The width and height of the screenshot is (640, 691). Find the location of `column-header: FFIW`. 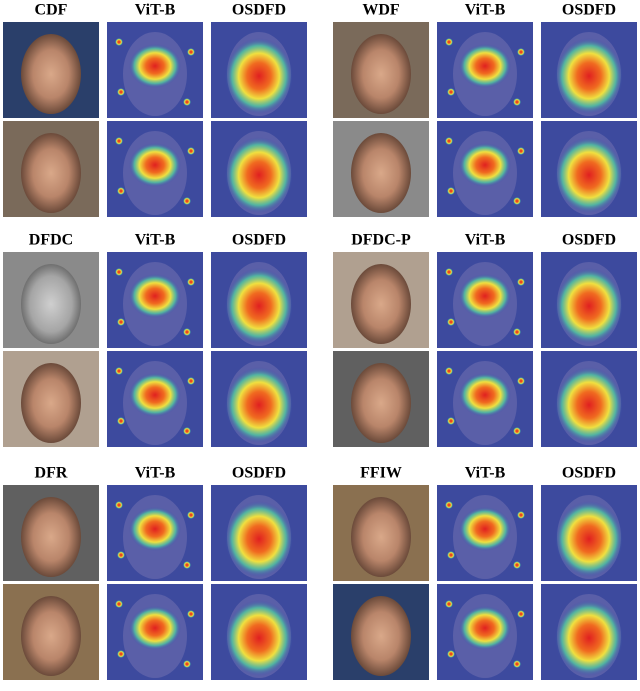

column-header: FFIW is located at coordinates (381, 473).